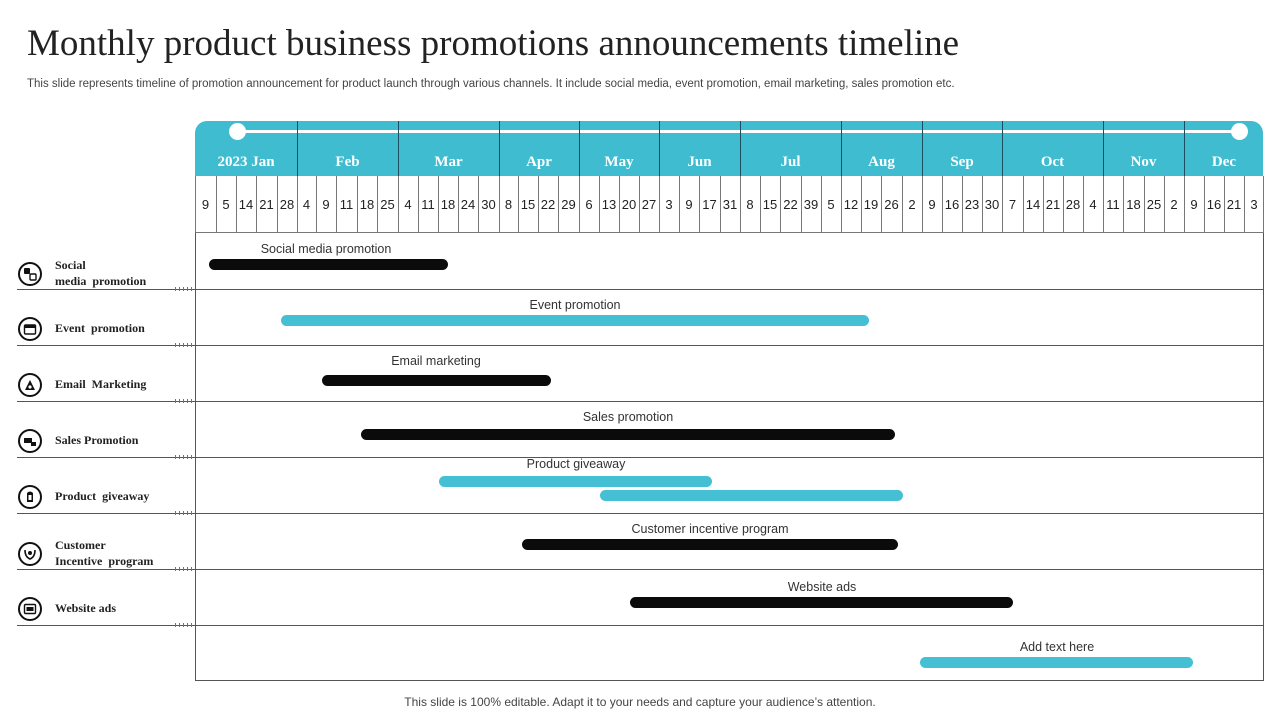 This screenshot has width=1280, height=720. I want to click on date-cell: 24, so click(468, 204).